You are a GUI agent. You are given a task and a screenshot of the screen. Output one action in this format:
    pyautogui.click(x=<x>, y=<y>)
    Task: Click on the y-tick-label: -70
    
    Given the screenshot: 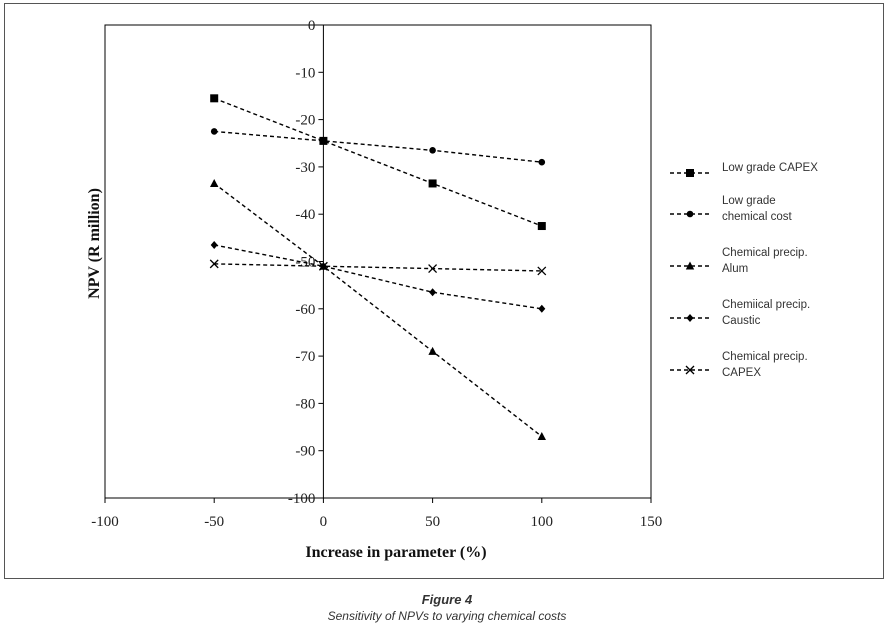 What is the action you would take?
    pyautogui.click(x=305, y=357)
    